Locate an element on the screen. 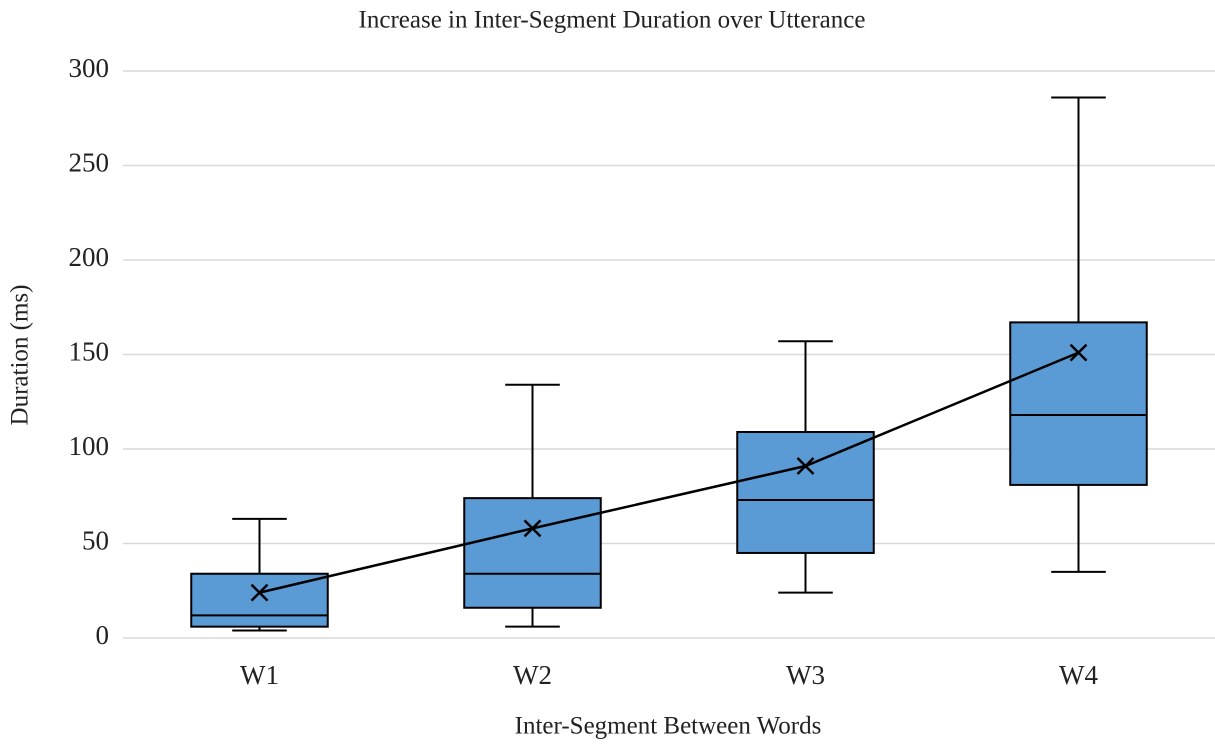 This screenshot has width=1215, height=747. x-tick-label: W4 is located at coordinates (1078, 675).